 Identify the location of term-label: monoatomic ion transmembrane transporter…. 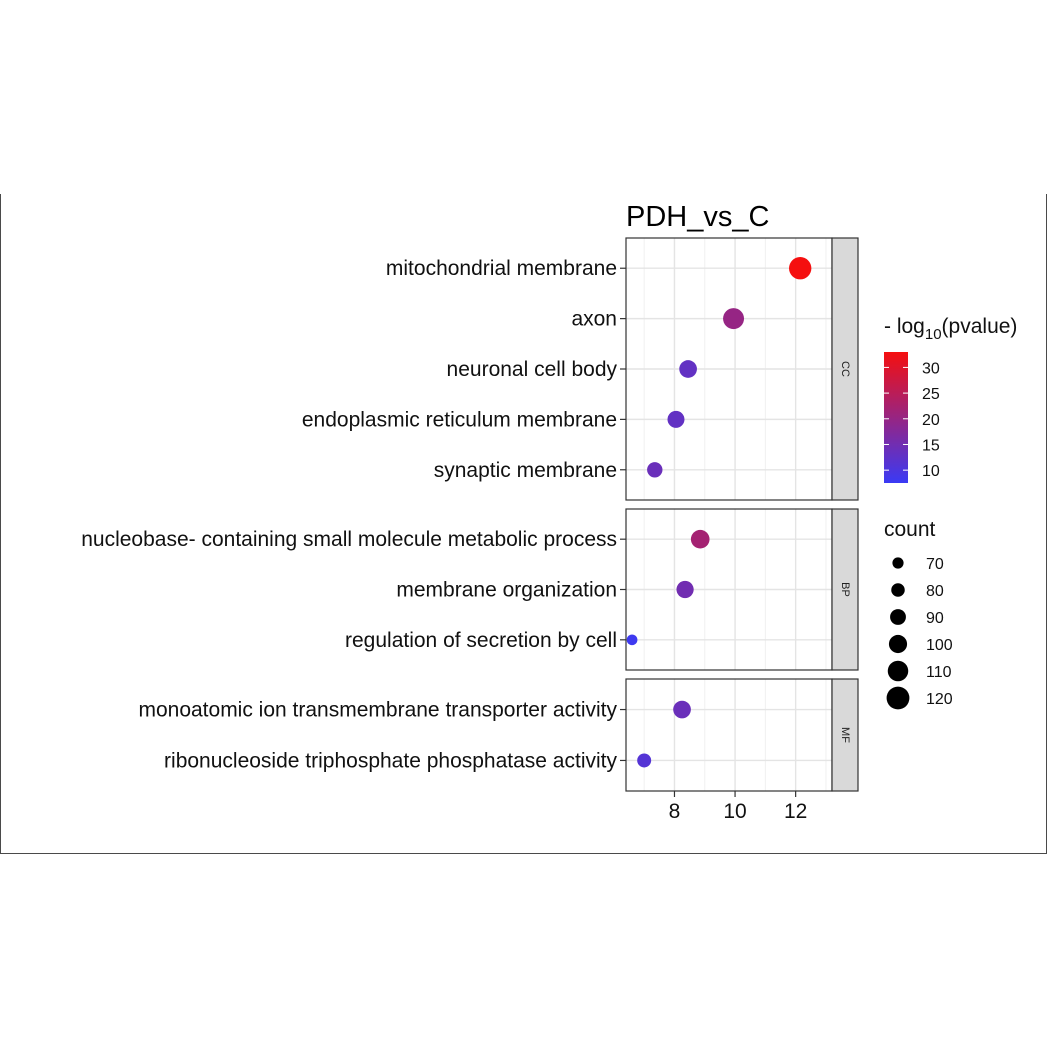
(377, 710).